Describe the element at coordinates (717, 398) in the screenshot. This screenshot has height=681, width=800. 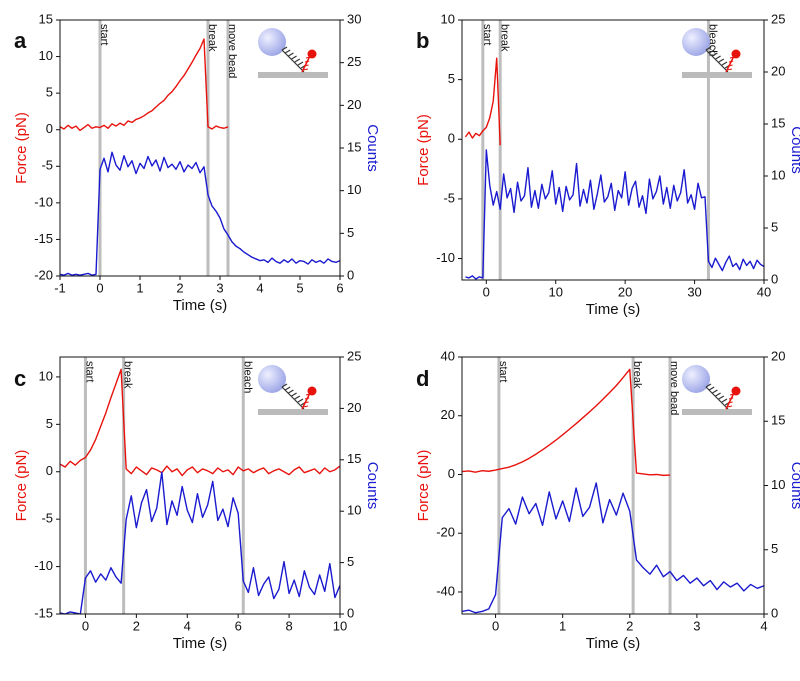
I see `dna-strand` at that location.